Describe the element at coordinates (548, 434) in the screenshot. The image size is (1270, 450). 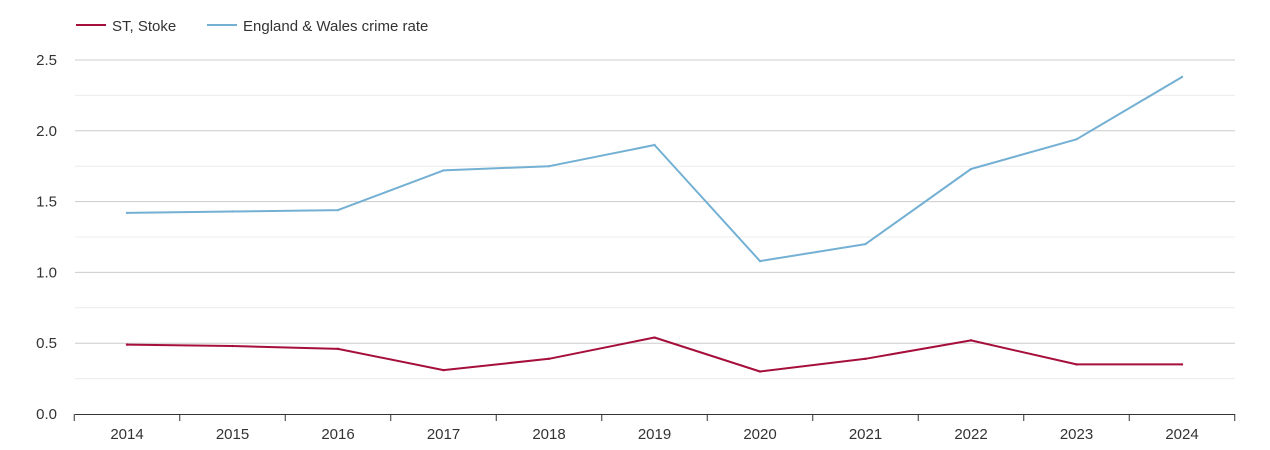
I see `x-tick-label: 2018` at that location.